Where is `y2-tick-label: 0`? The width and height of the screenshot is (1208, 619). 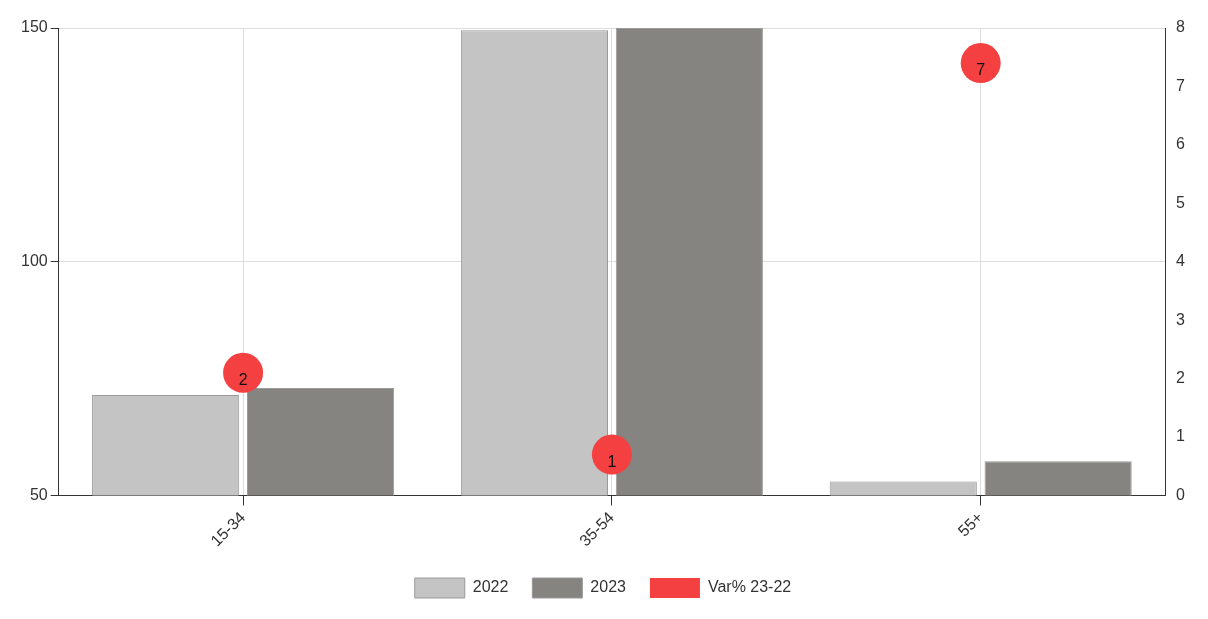
y2-tick-label: 0 is located at coordinates (1181, 494).